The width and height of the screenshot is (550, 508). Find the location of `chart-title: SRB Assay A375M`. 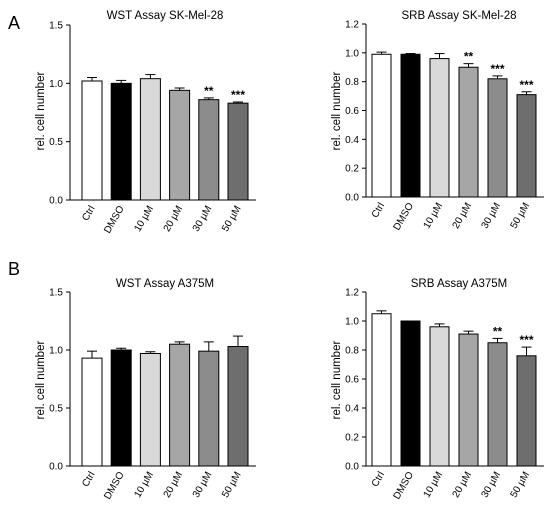

chart-title: SRB Assay A375M is located at coordinates (459, 284).